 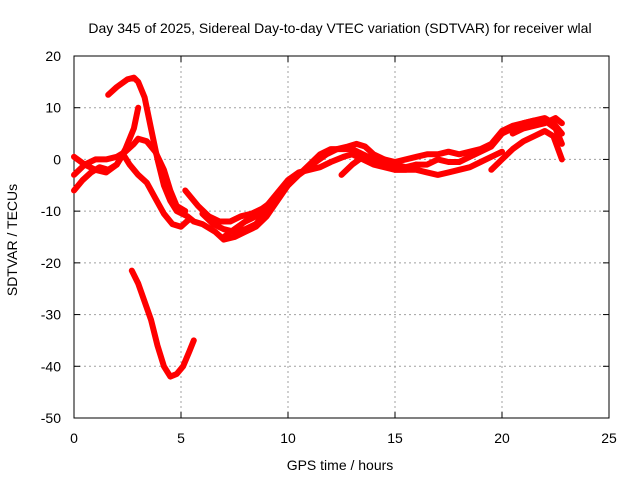 I want to click on x-axis-label: GPS time / hours, so click(x=340, y=465).